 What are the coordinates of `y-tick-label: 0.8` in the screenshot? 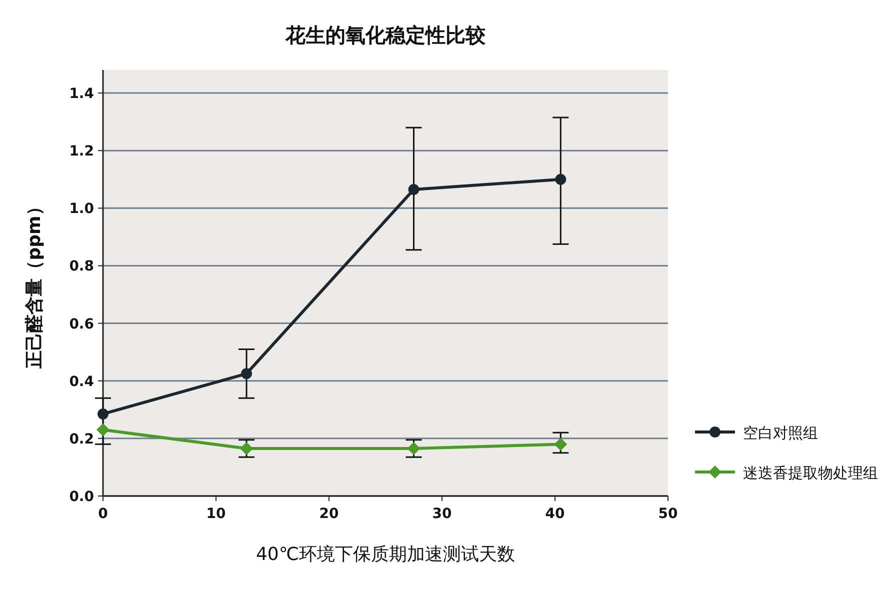 It's located at (81, 266).